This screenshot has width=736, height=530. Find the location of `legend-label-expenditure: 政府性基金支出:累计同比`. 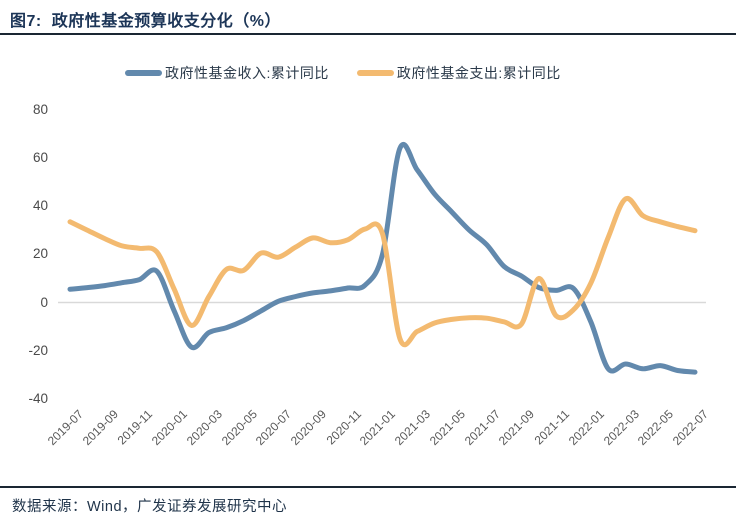

legend-label-expenditure: 政府性基金支出:累计同比 is located at coordinates (478, 73).